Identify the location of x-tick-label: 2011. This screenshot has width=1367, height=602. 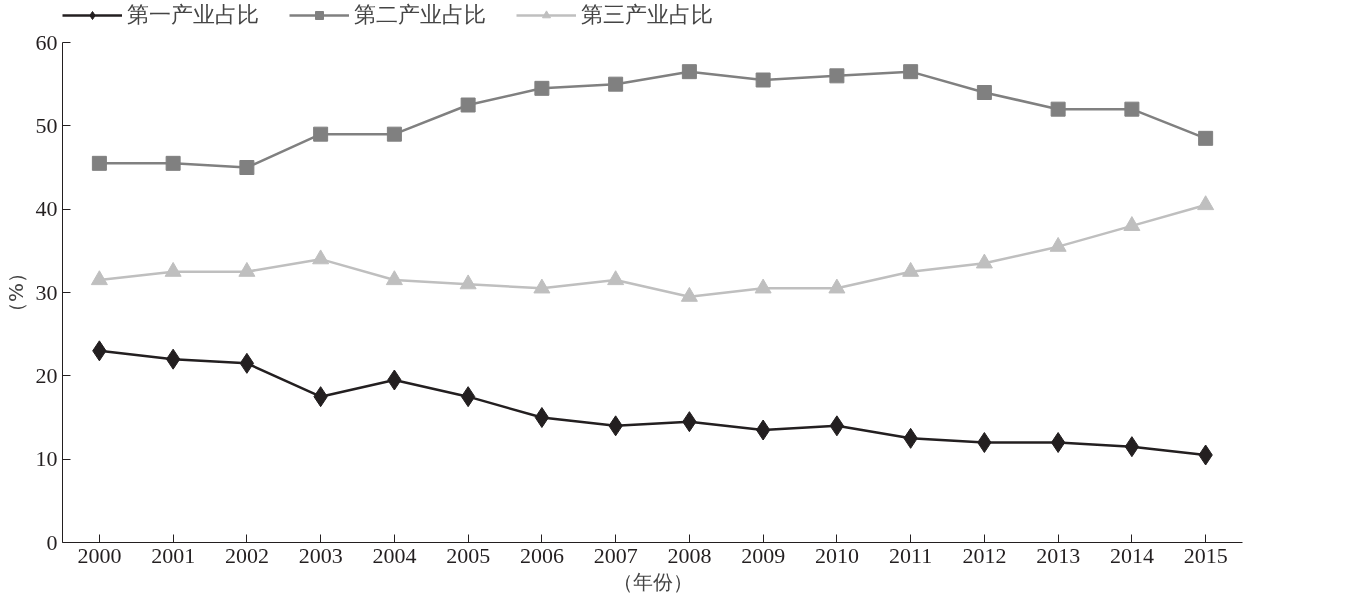
(911, 555).